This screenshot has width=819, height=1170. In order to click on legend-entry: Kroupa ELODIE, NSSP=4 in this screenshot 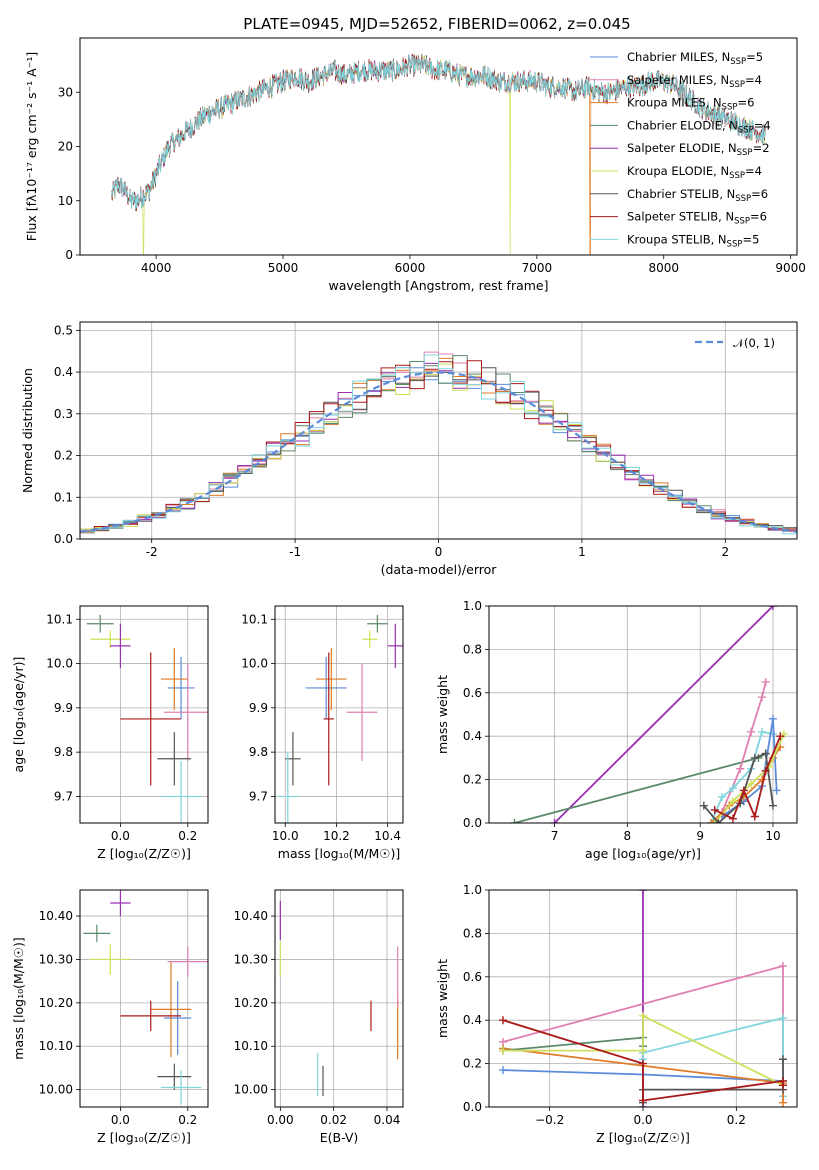, I will do `click(694, 172)`.